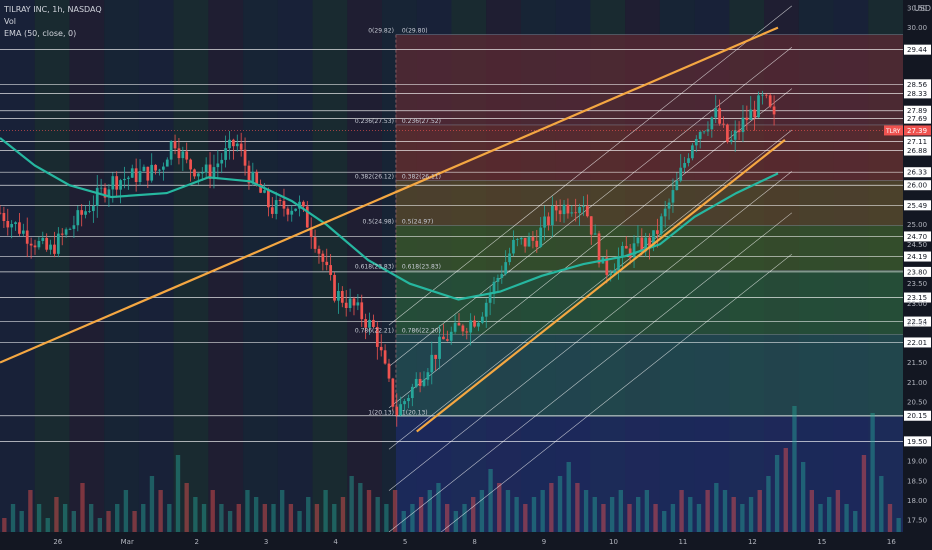 The image size is (932, 550). Describe the element at coordinates (917, 130) in the screenshot. I see `price-tag` at that location.